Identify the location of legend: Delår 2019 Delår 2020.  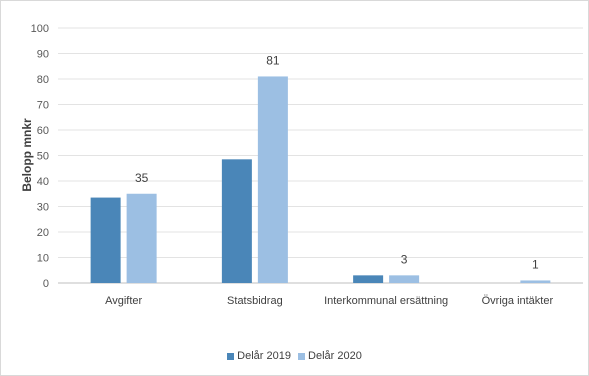
(294, 356).